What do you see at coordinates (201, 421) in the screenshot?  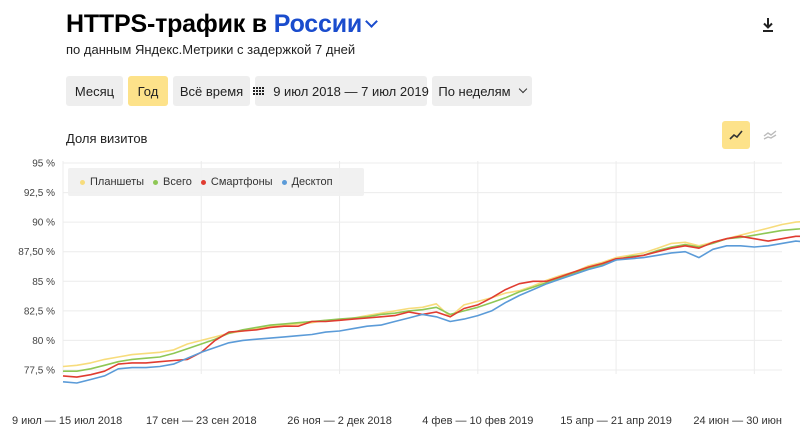 I see `x-tick-label: 17 сен — 23 сен 2018` at bounding box center [201, 421].